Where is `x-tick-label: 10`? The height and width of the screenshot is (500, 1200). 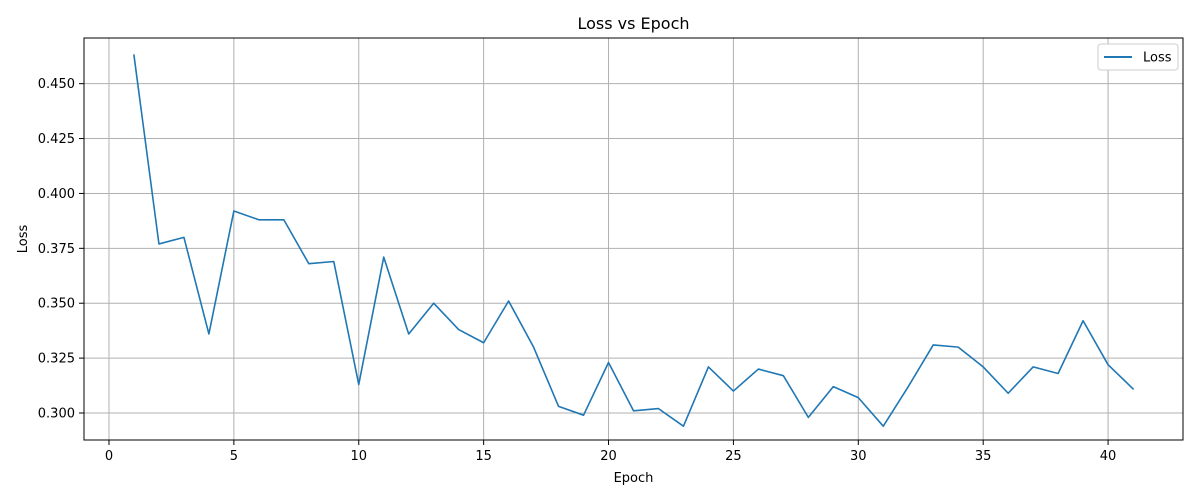 x-tick-label: 10 is located at coordinates (358, 456).